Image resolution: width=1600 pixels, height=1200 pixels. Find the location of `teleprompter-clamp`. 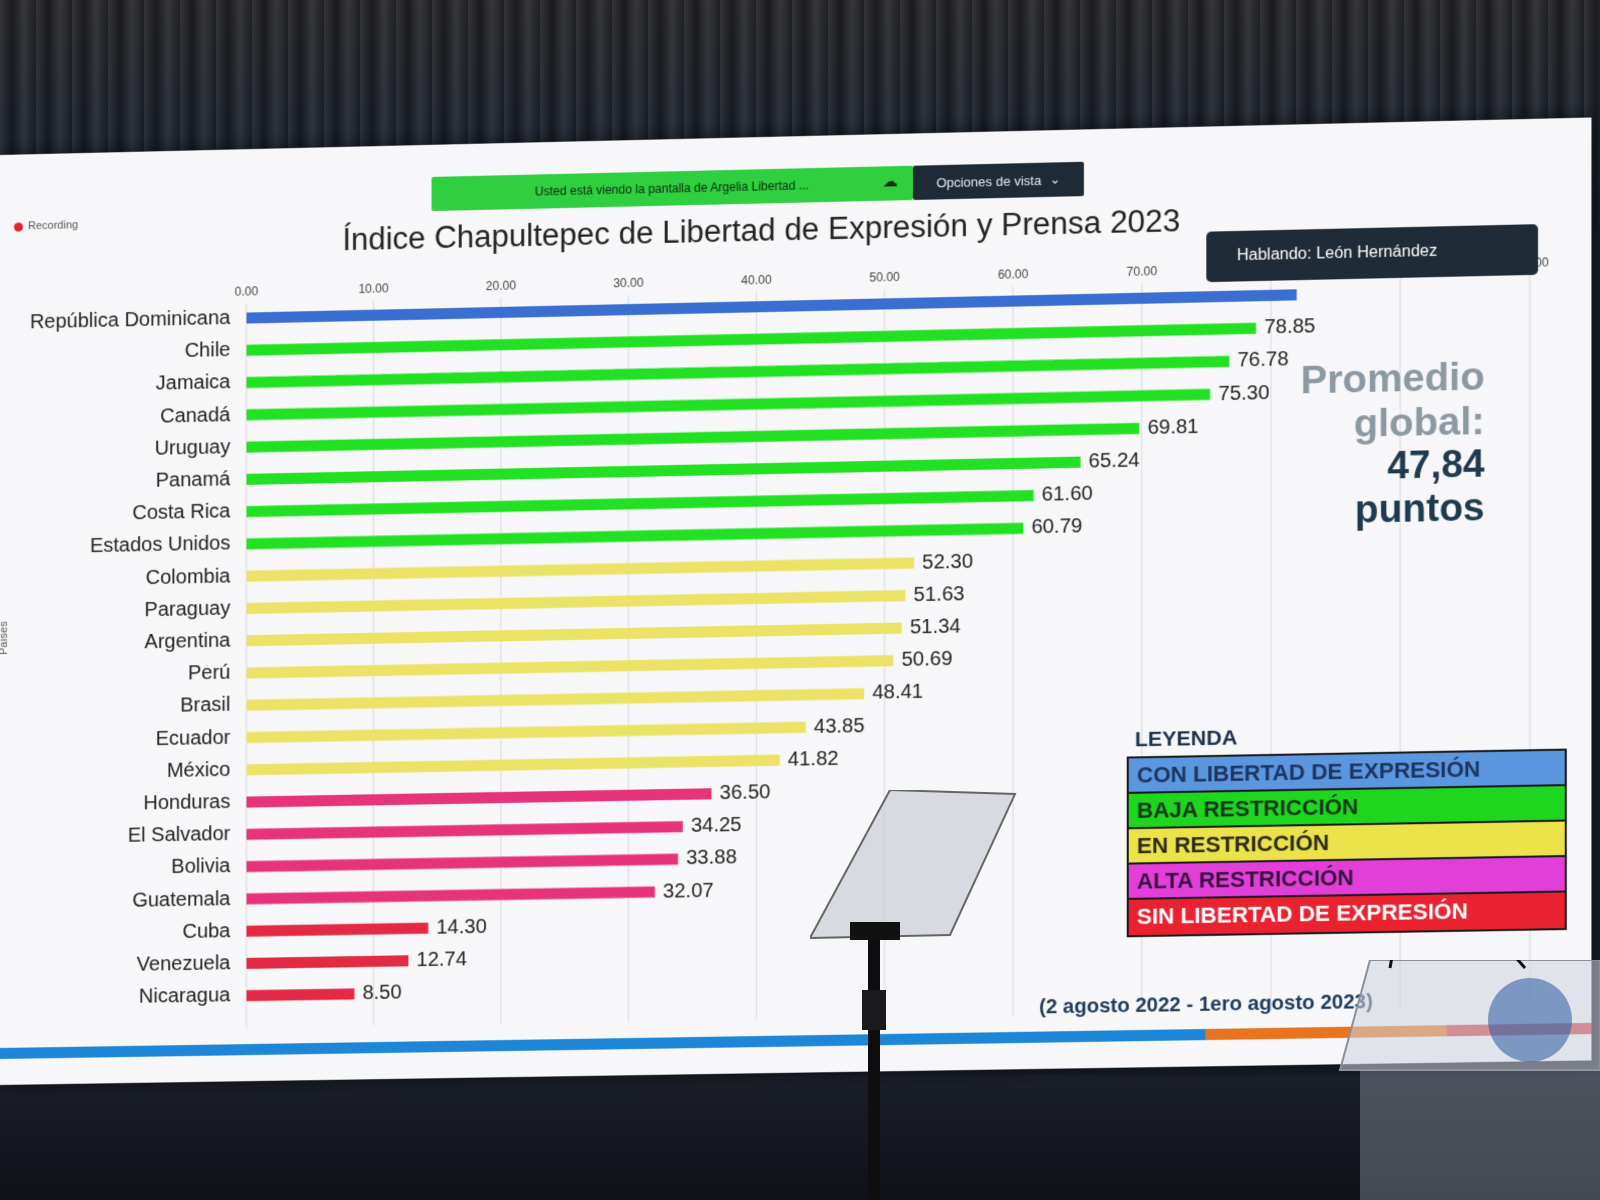

teleprompter-clamp is located at coordinates (874, 1010).